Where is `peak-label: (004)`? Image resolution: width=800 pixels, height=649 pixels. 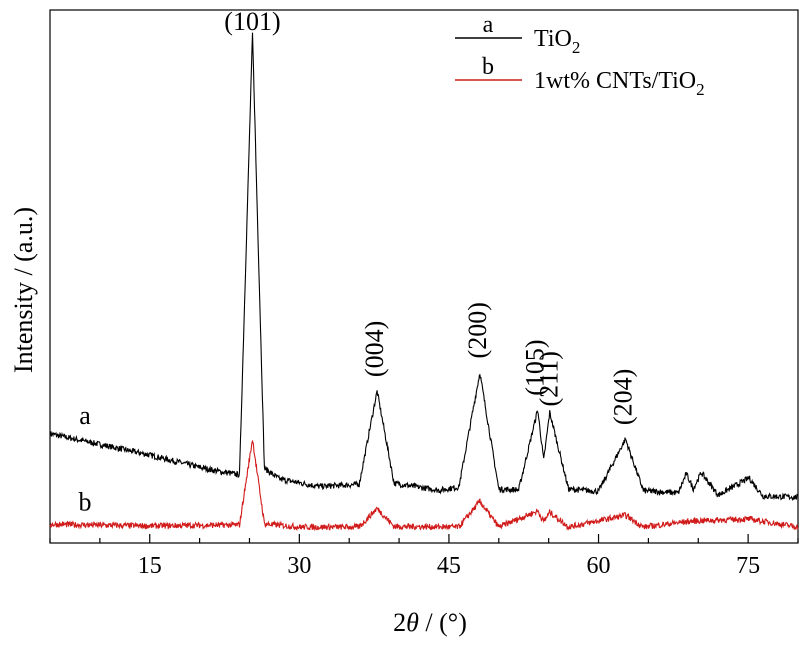 peak-label: (004) is located at coordinates (374, 349).